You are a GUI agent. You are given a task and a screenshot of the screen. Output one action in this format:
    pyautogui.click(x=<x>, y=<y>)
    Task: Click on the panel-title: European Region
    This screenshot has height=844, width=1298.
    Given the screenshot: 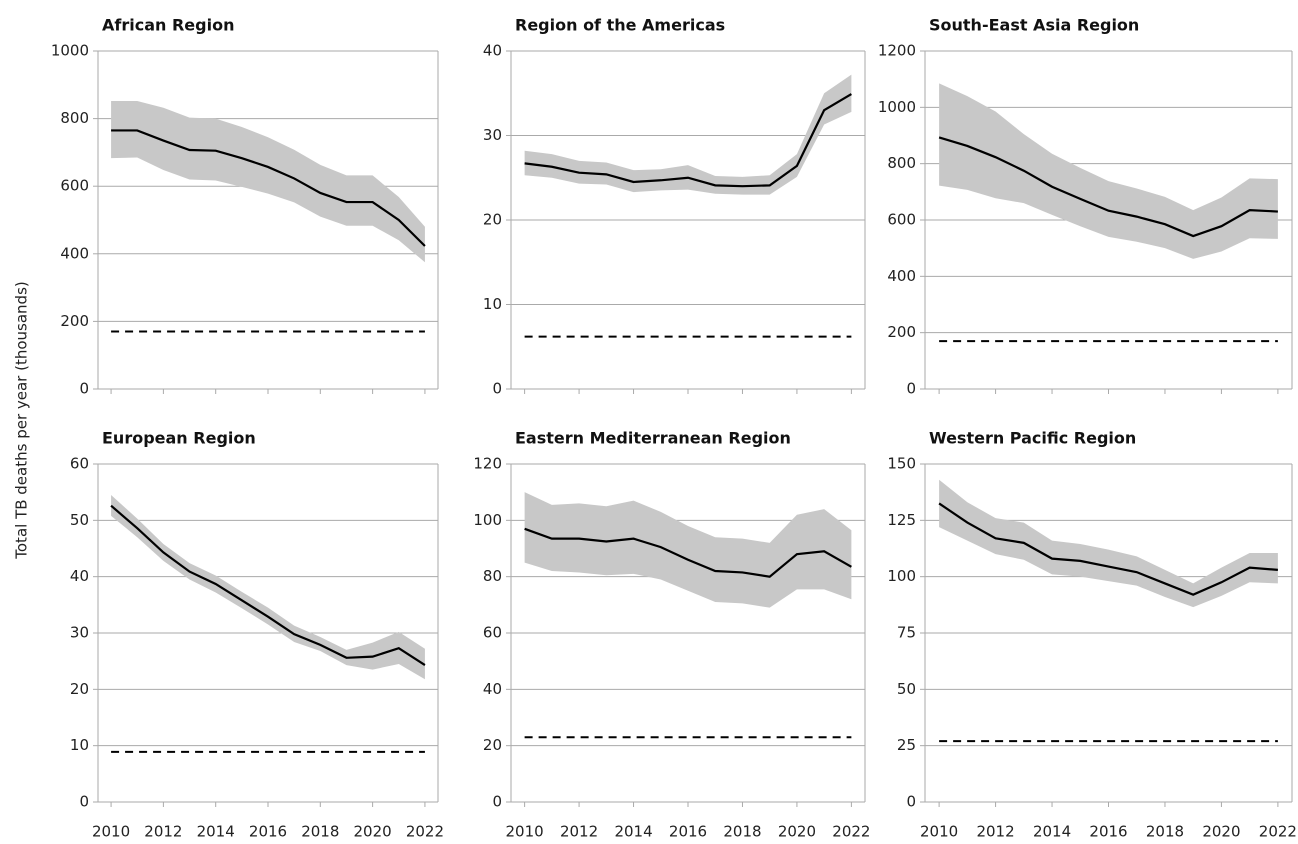 What is the action you would take?
    pyautogui.click(x=179, y=438)
    